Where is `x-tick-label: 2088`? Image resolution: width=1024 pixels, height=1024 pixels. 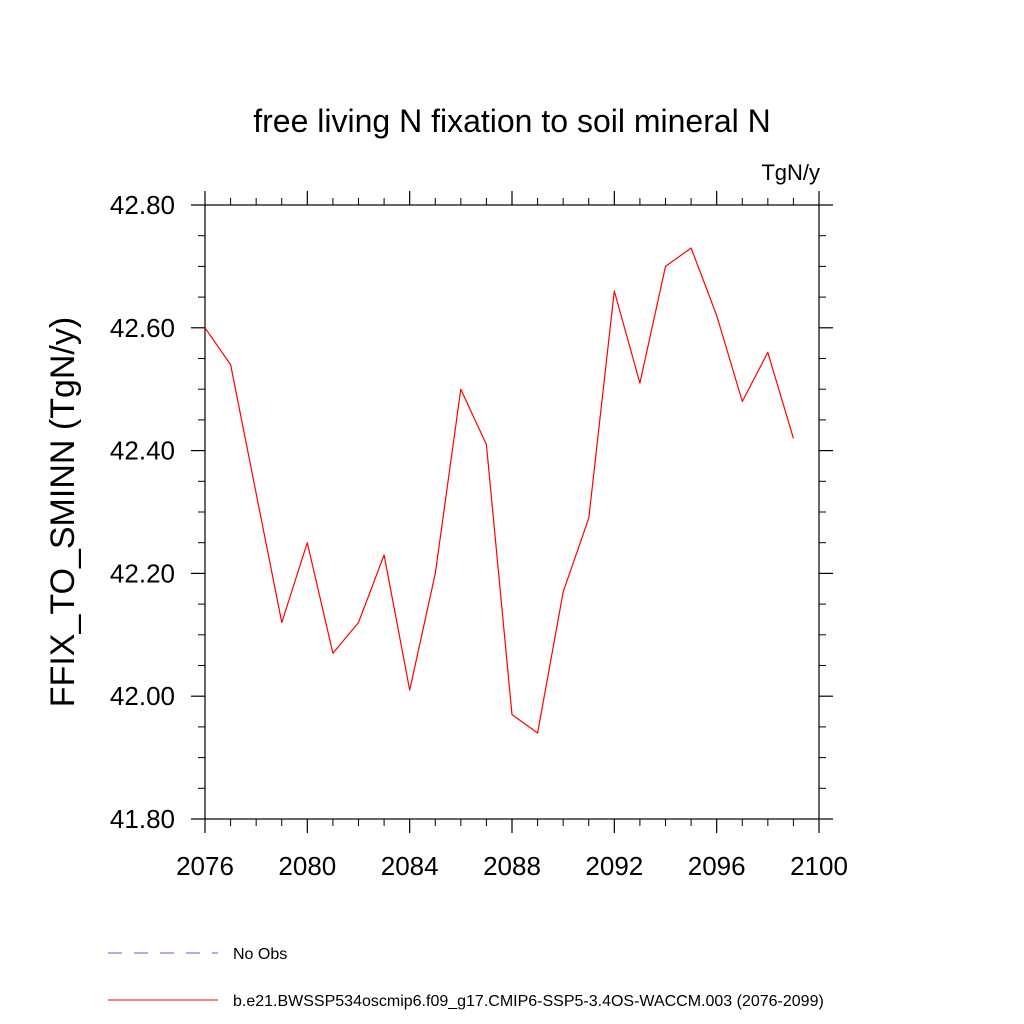 x-tick-label: 2088 is located at coordinates (512, 866).